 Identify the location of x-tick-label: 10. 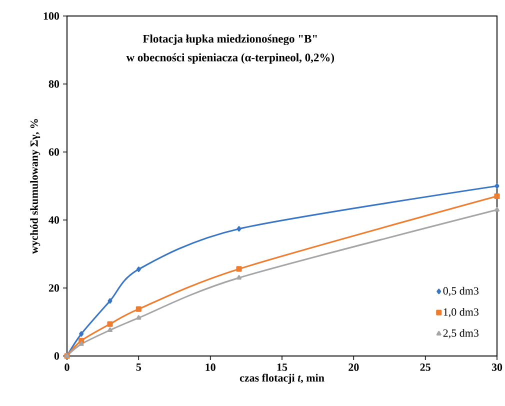
(211, 367).